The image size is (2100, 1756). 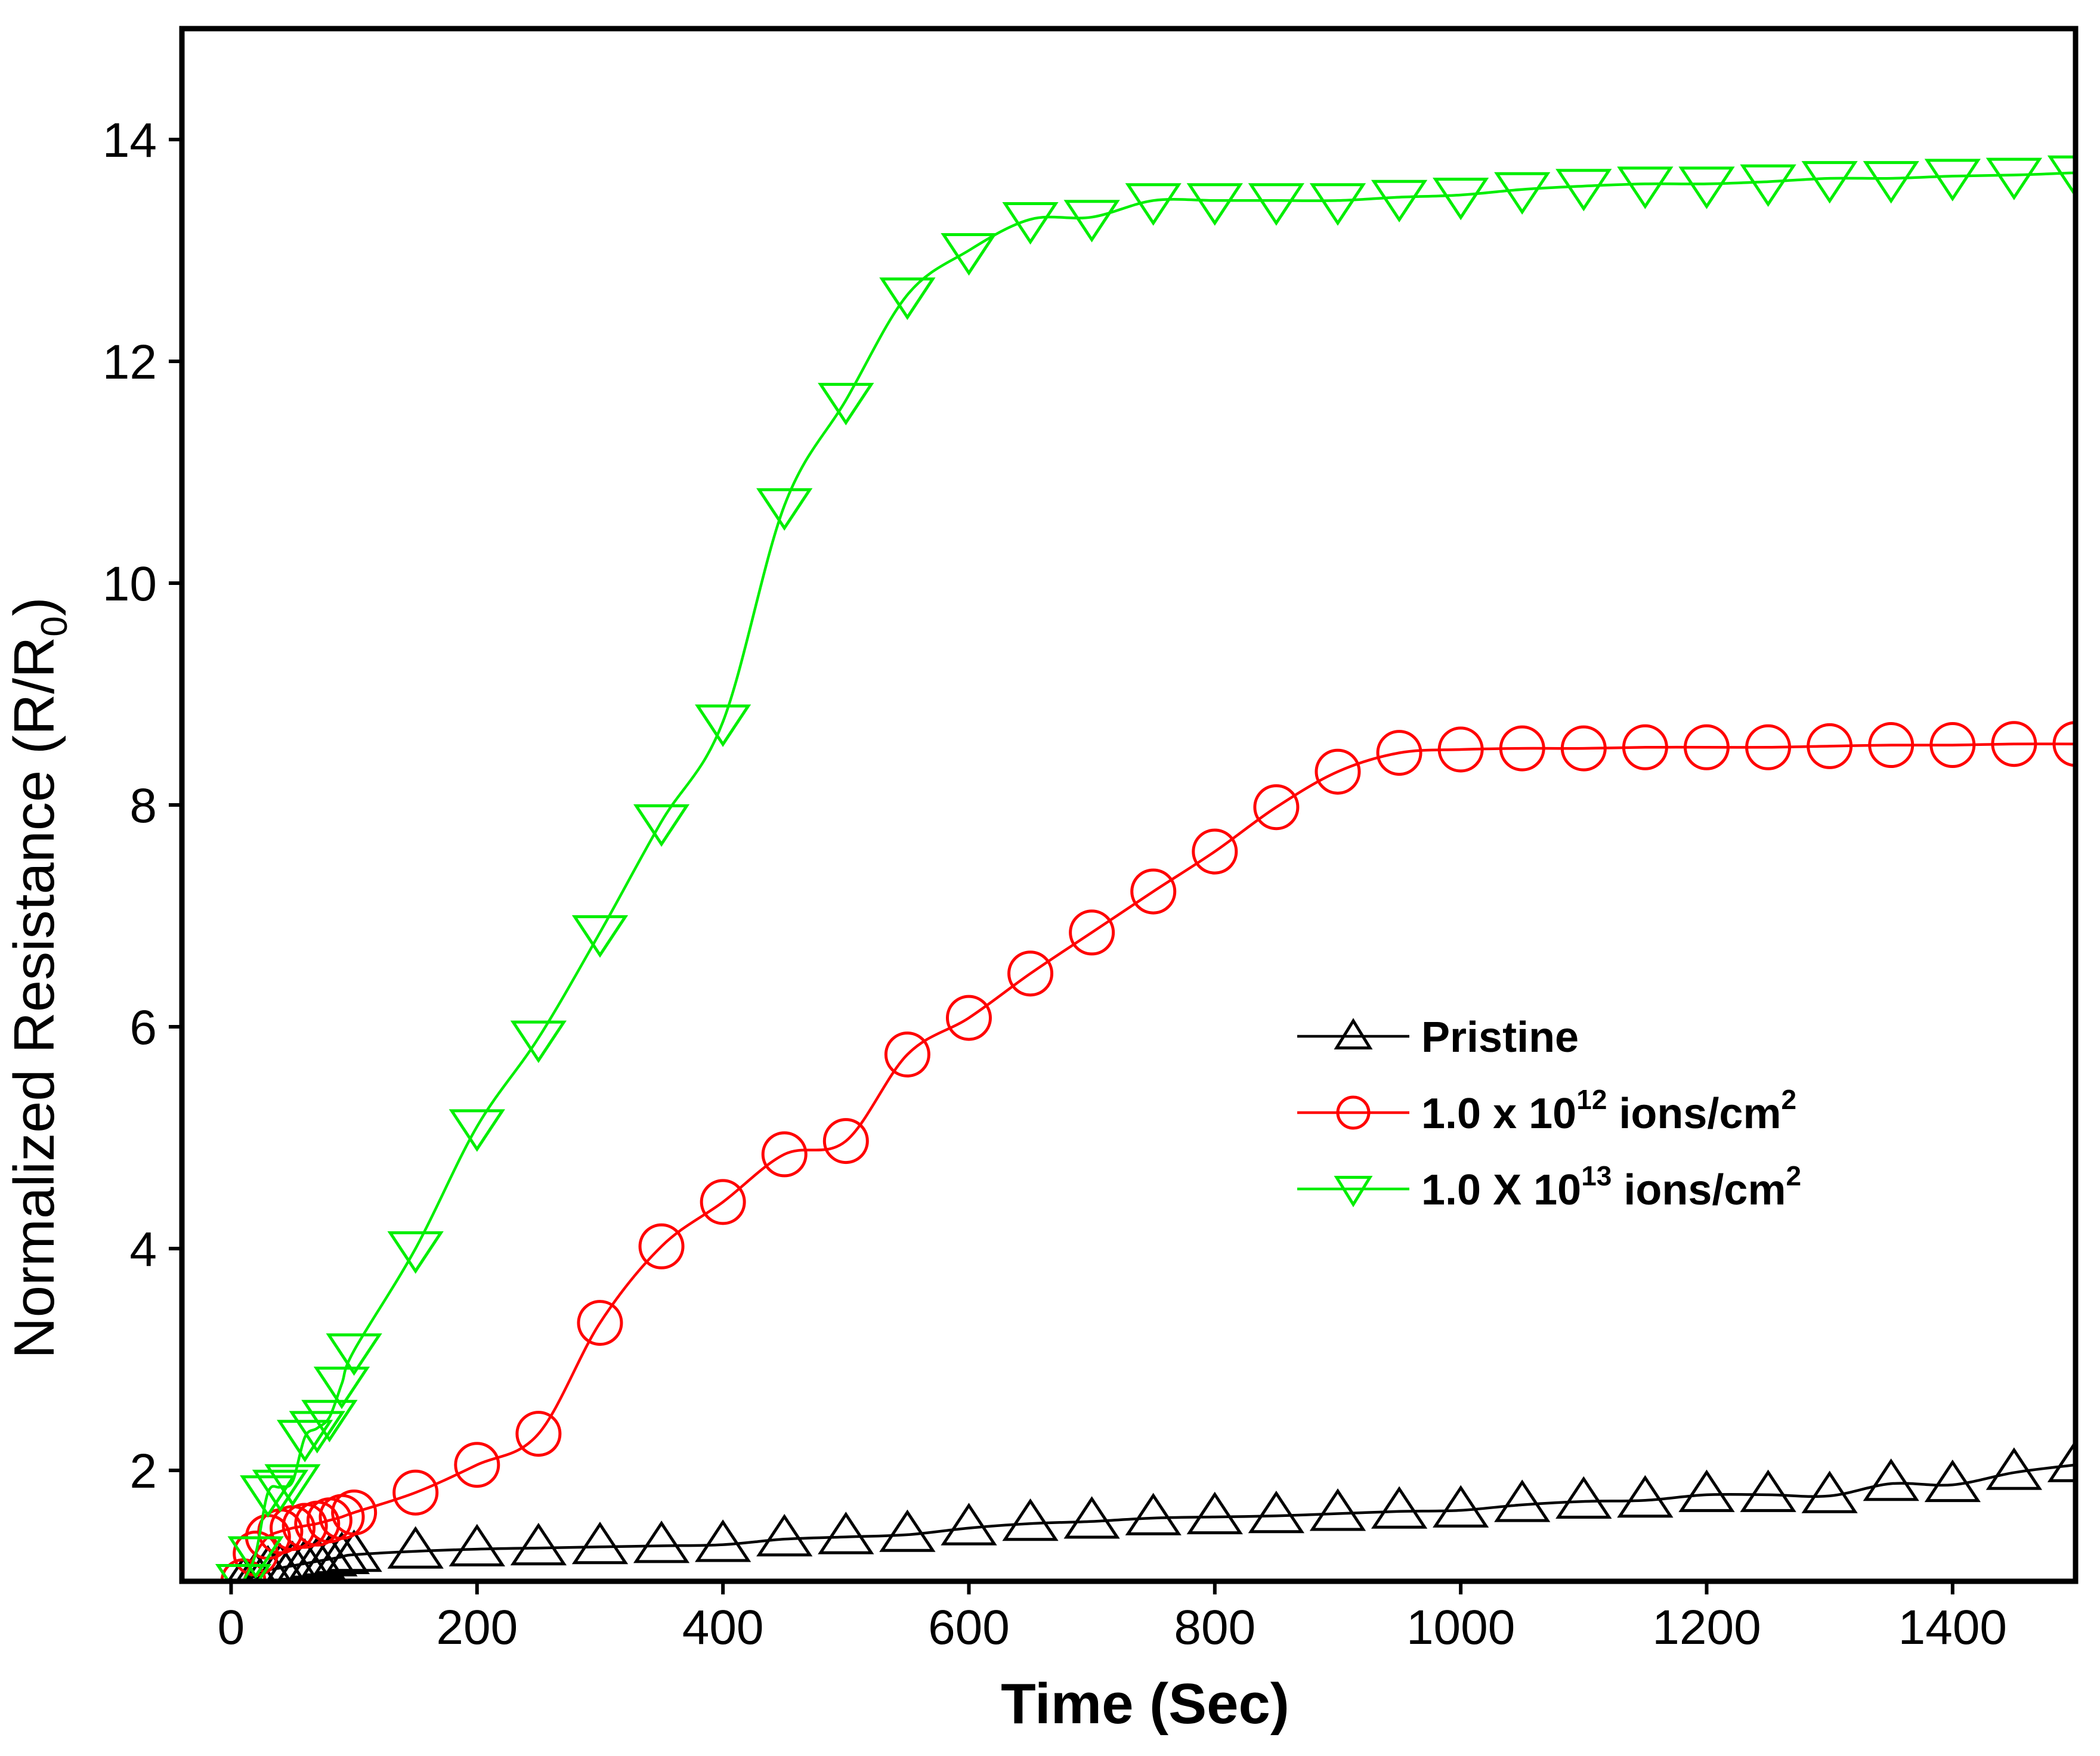 I want to click on legend-label-sup: 13, so click(x=1596, y=1175).